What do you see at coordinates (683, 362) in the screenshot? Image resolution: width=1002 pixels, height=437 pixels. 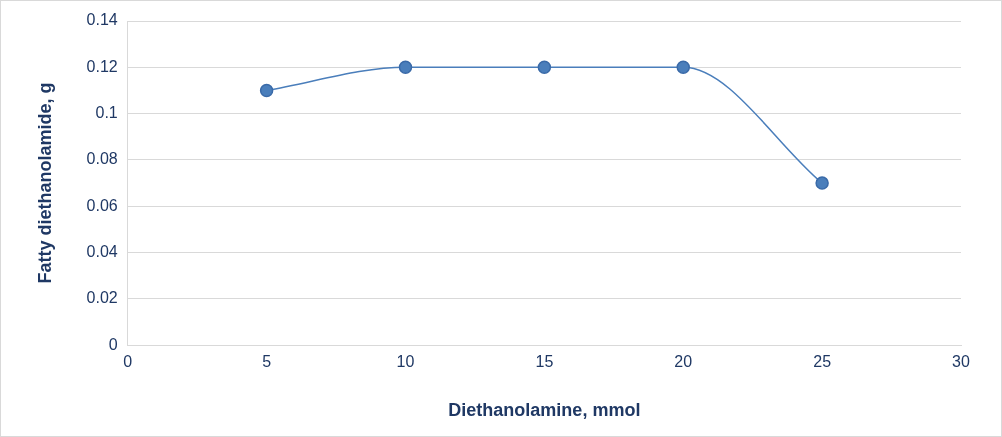 I see `x-tick-label: 20` at bounding box center [683, 362].